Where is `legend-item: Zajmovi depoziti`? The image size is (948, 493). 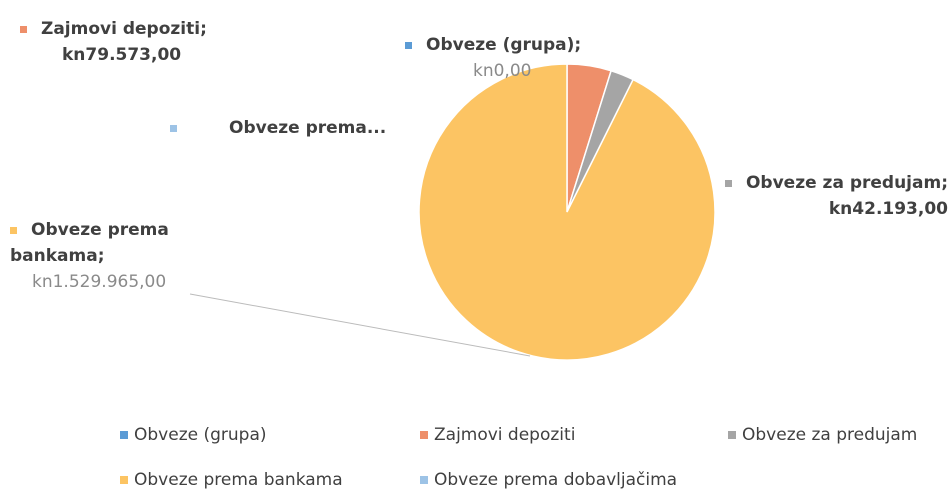
legend-item: Zajmovi depoziti is located at coordinates (497, 435).